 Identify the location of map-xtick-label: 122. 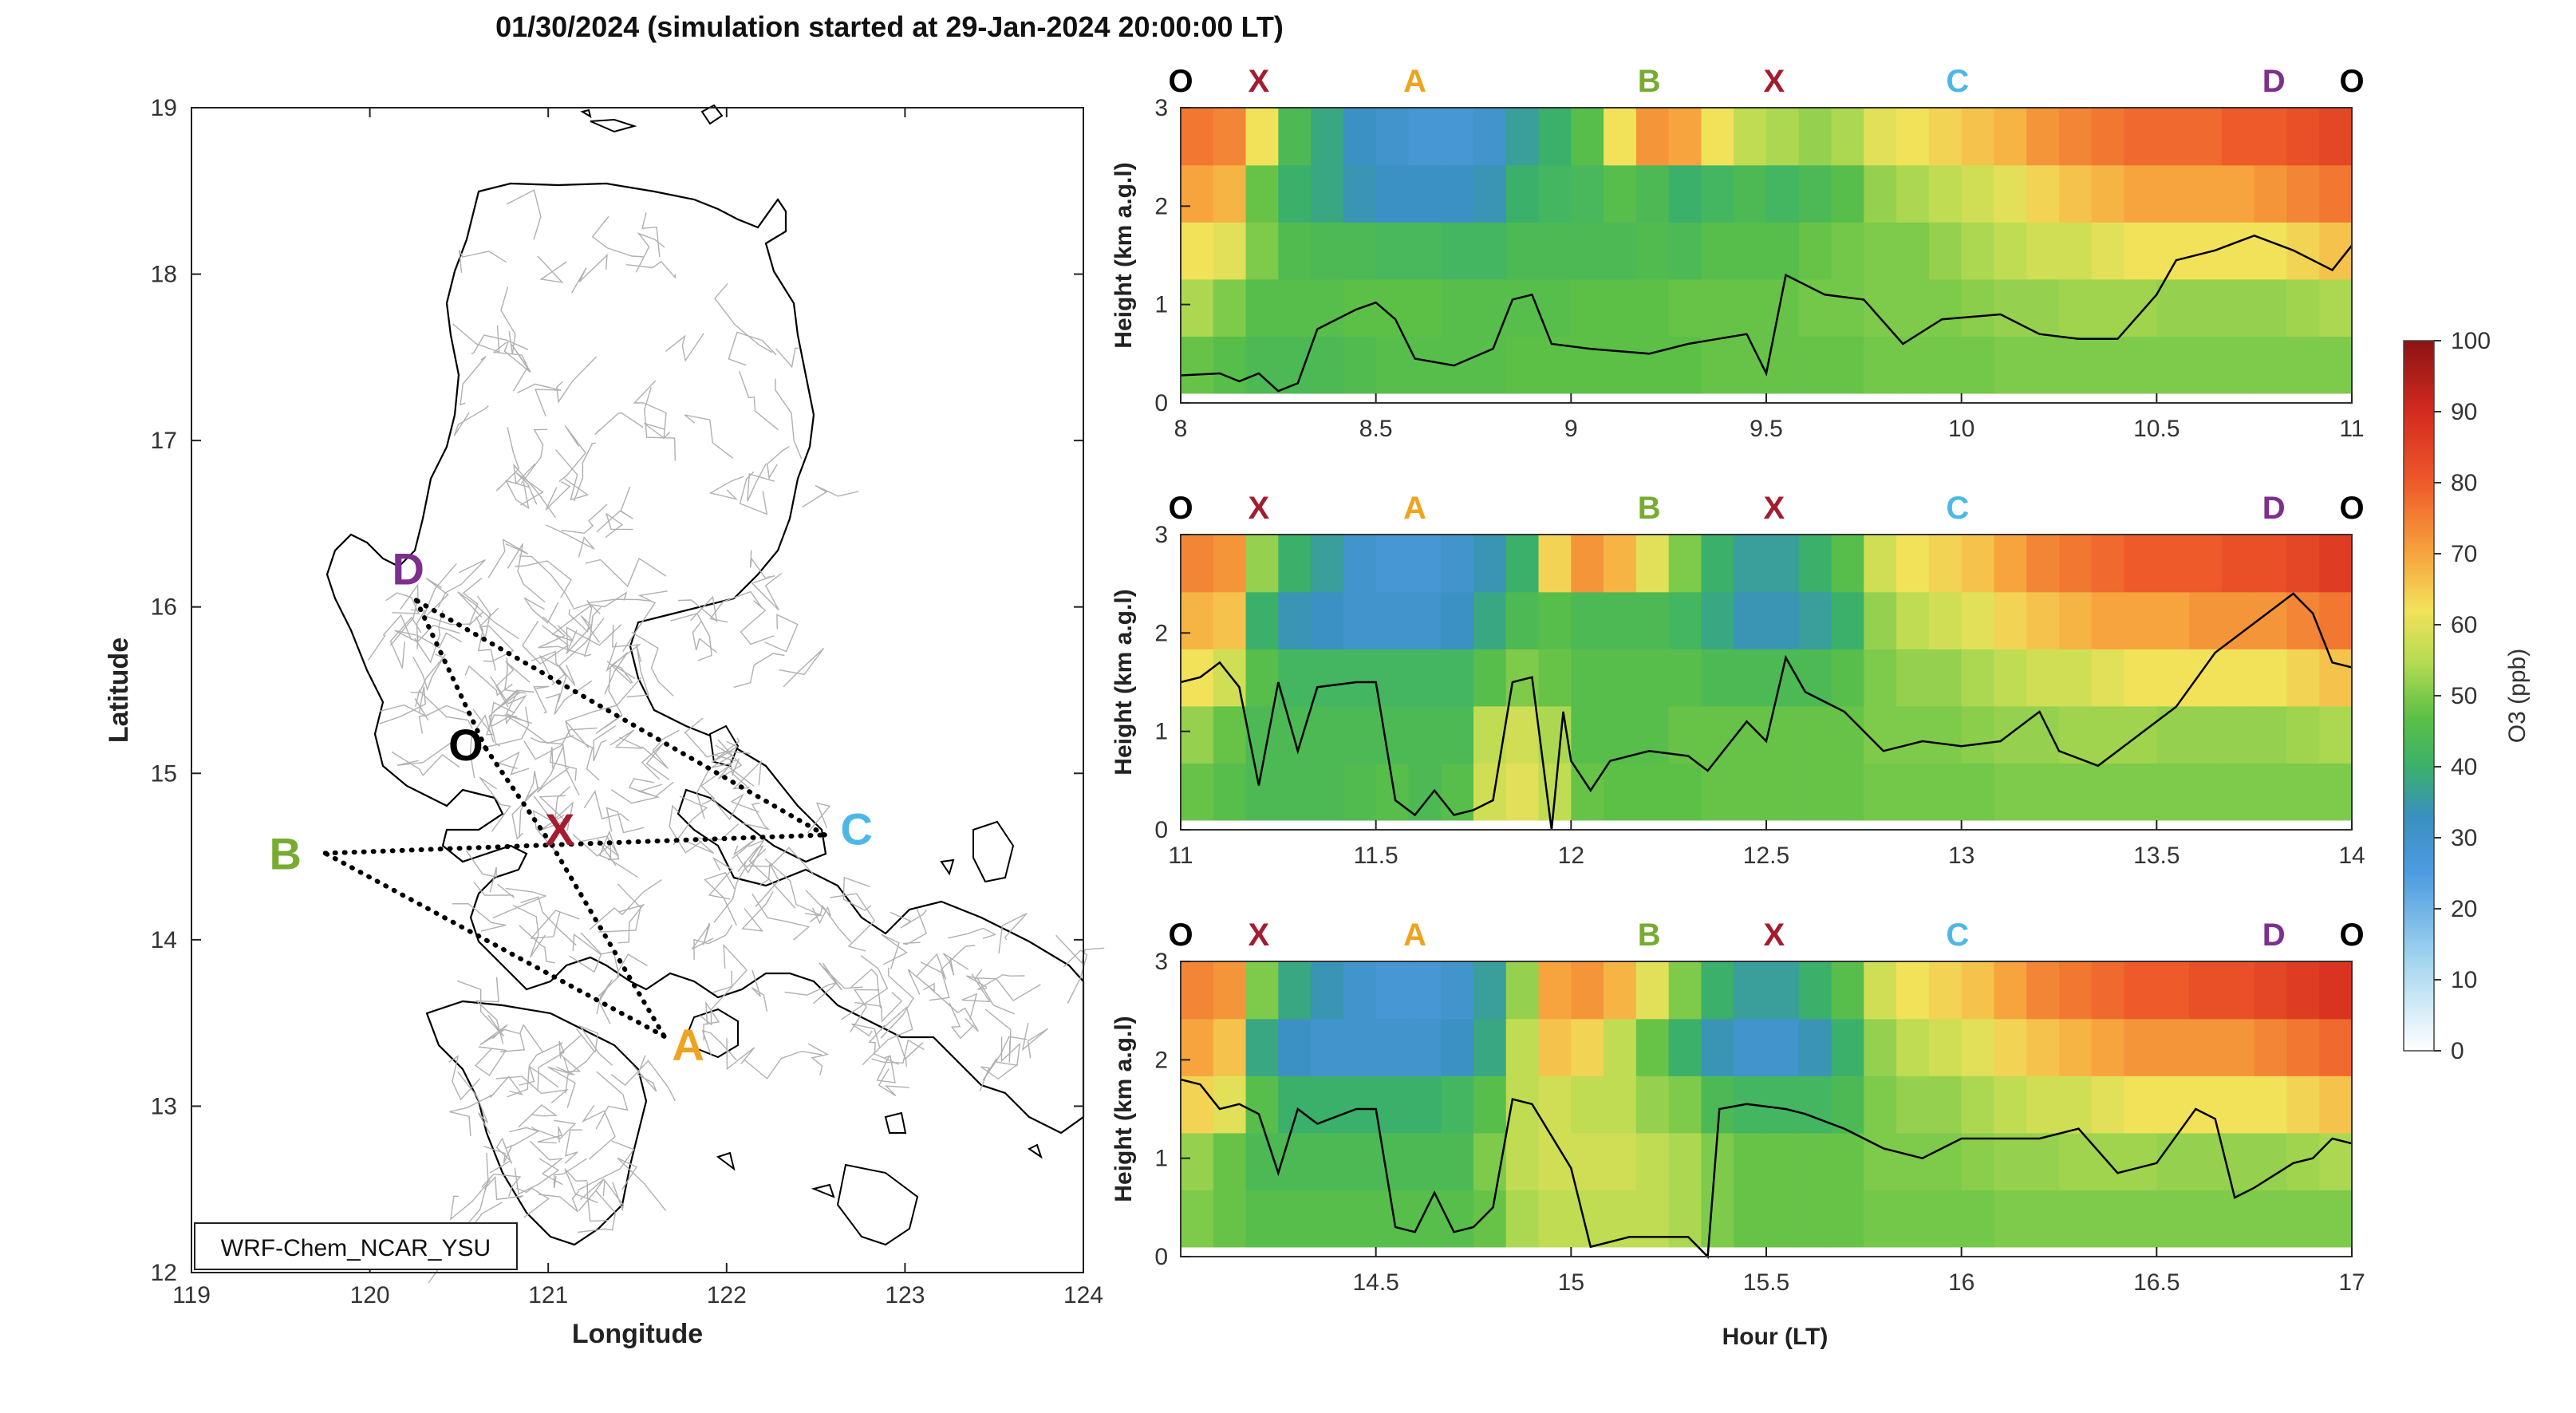
(727, 1295).